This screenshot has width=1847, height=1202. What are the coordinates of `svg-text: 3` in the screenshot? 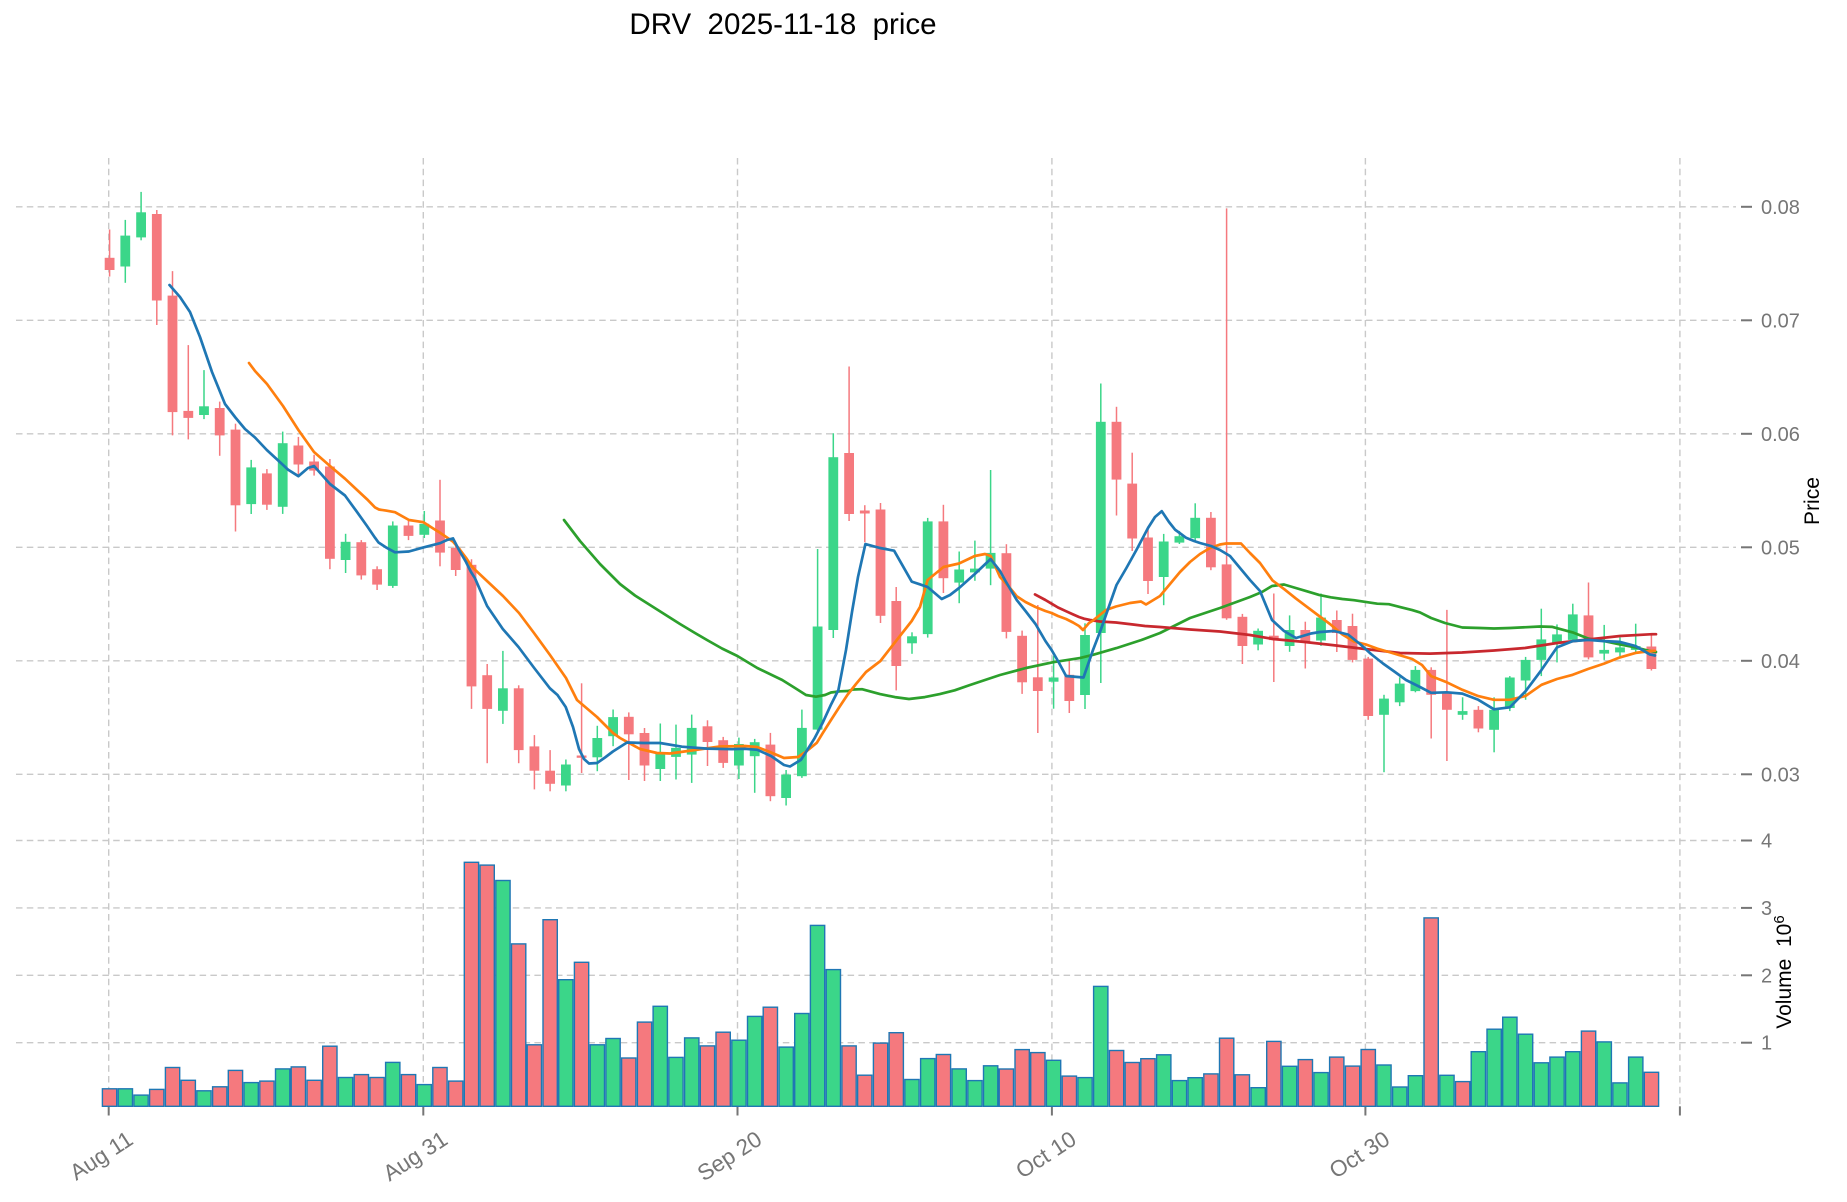 It's located at (1766, 909).